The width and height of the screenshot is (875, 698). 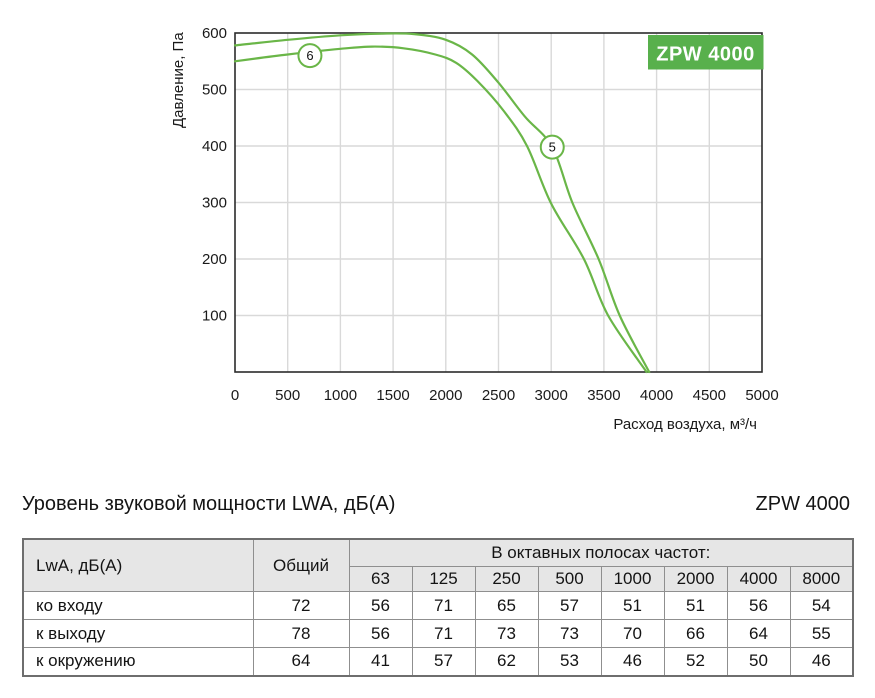 What do you see at coordinates (506, 661) in the screenshot?
I see `cell-value: 62` at bounding box center [506, 661].